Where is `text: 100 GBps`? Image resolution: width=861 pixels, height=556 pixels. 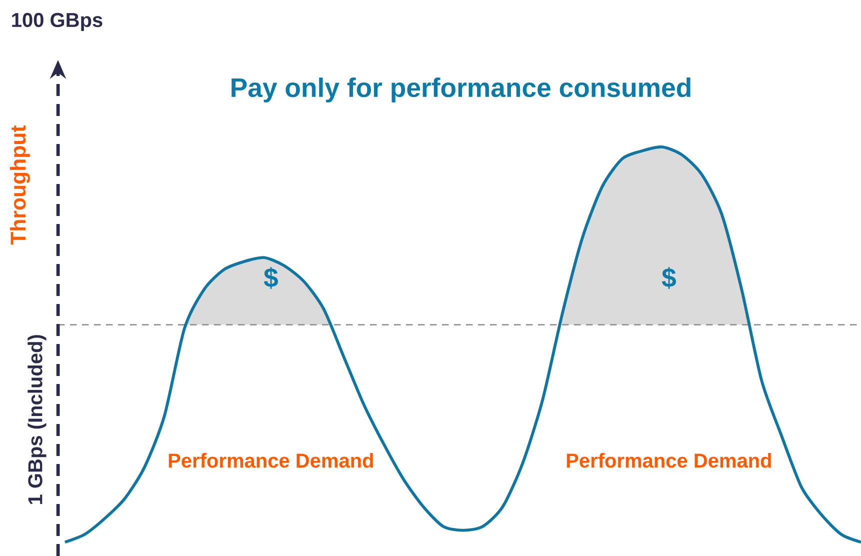
text: 100 GBps is located at coordinates (57, 22).